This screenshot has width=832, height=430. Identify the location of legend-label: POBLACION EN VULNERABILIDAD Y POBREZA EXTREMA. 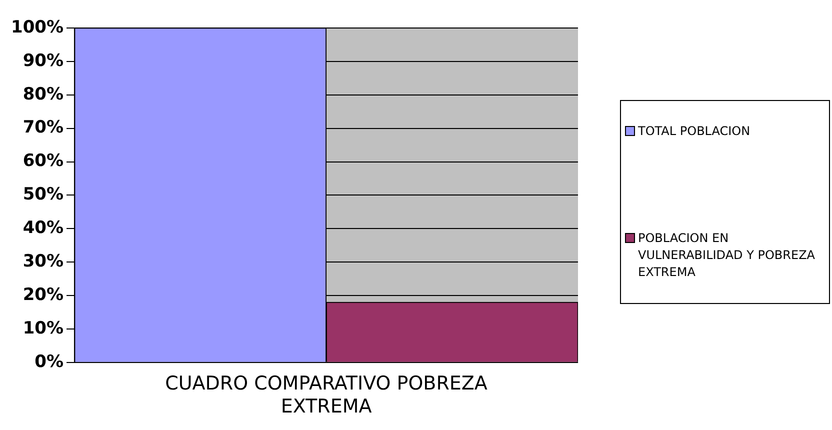
(727, 255).